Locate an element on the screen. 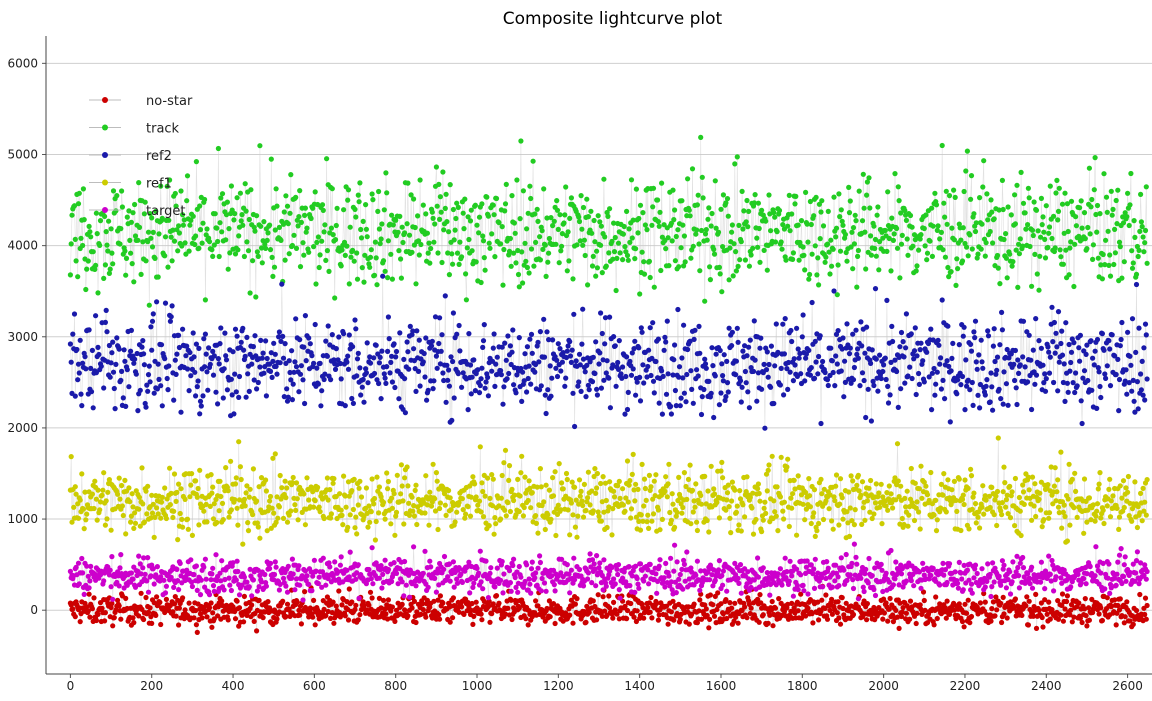  series-points-no-star is located at coordinates (608, 609).